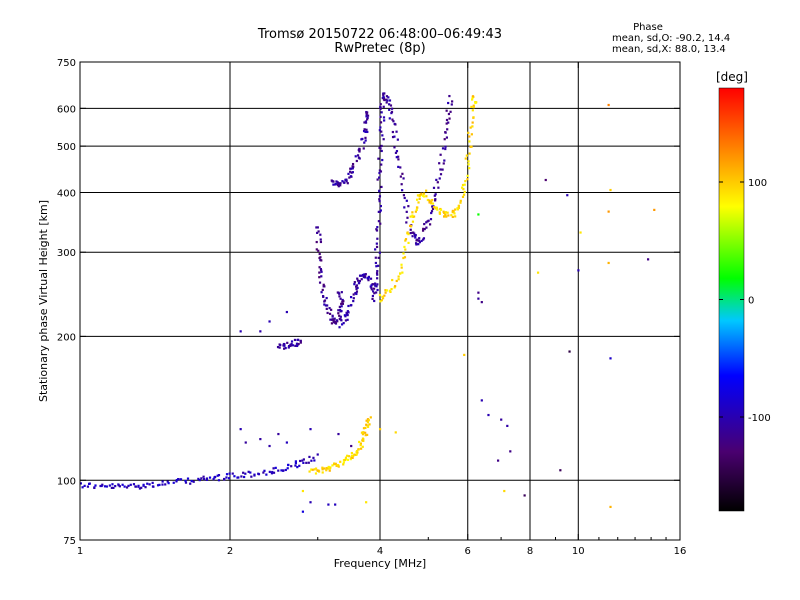 The image size is (800, 600). I want to click on y-tick-label: 500, so click(66, 147).